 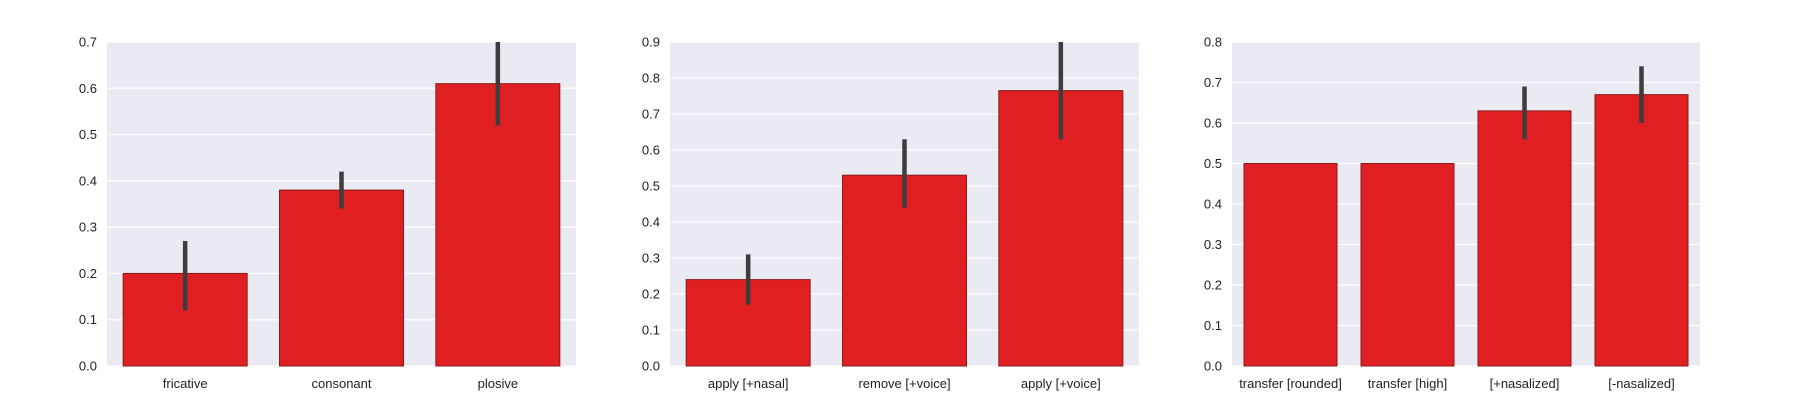 I want to click on x-tick-label: apply [+voice], so click(x=1061, y=383).